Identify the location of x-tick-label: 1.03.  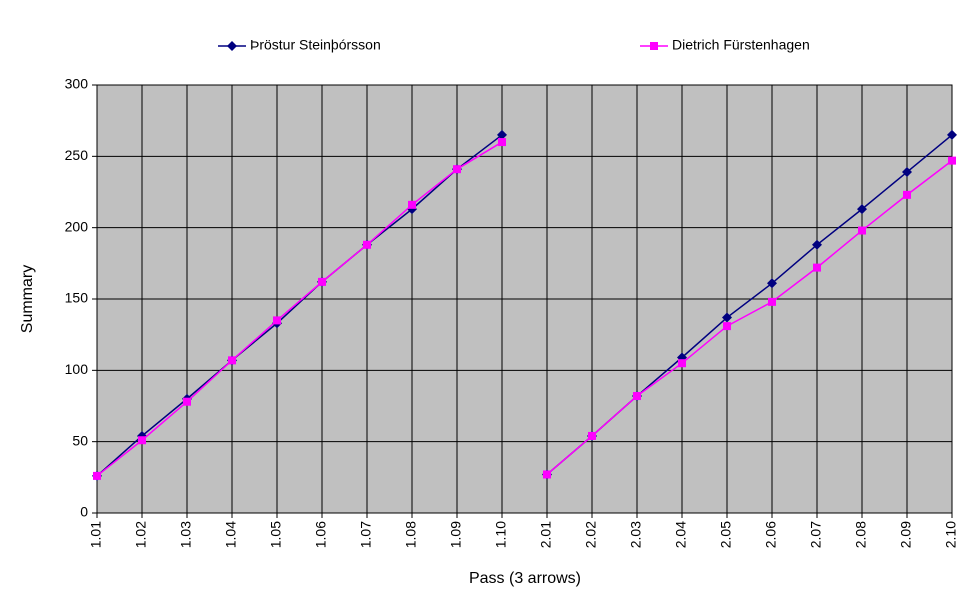
(186, 534).